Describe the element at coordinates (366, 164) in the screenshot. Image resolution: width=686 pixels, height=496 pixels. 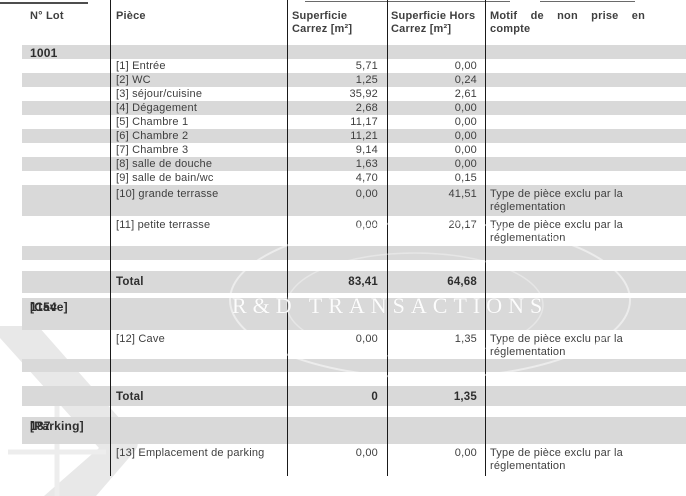
I see `superficie-carrez-value: 1,63` at that location.